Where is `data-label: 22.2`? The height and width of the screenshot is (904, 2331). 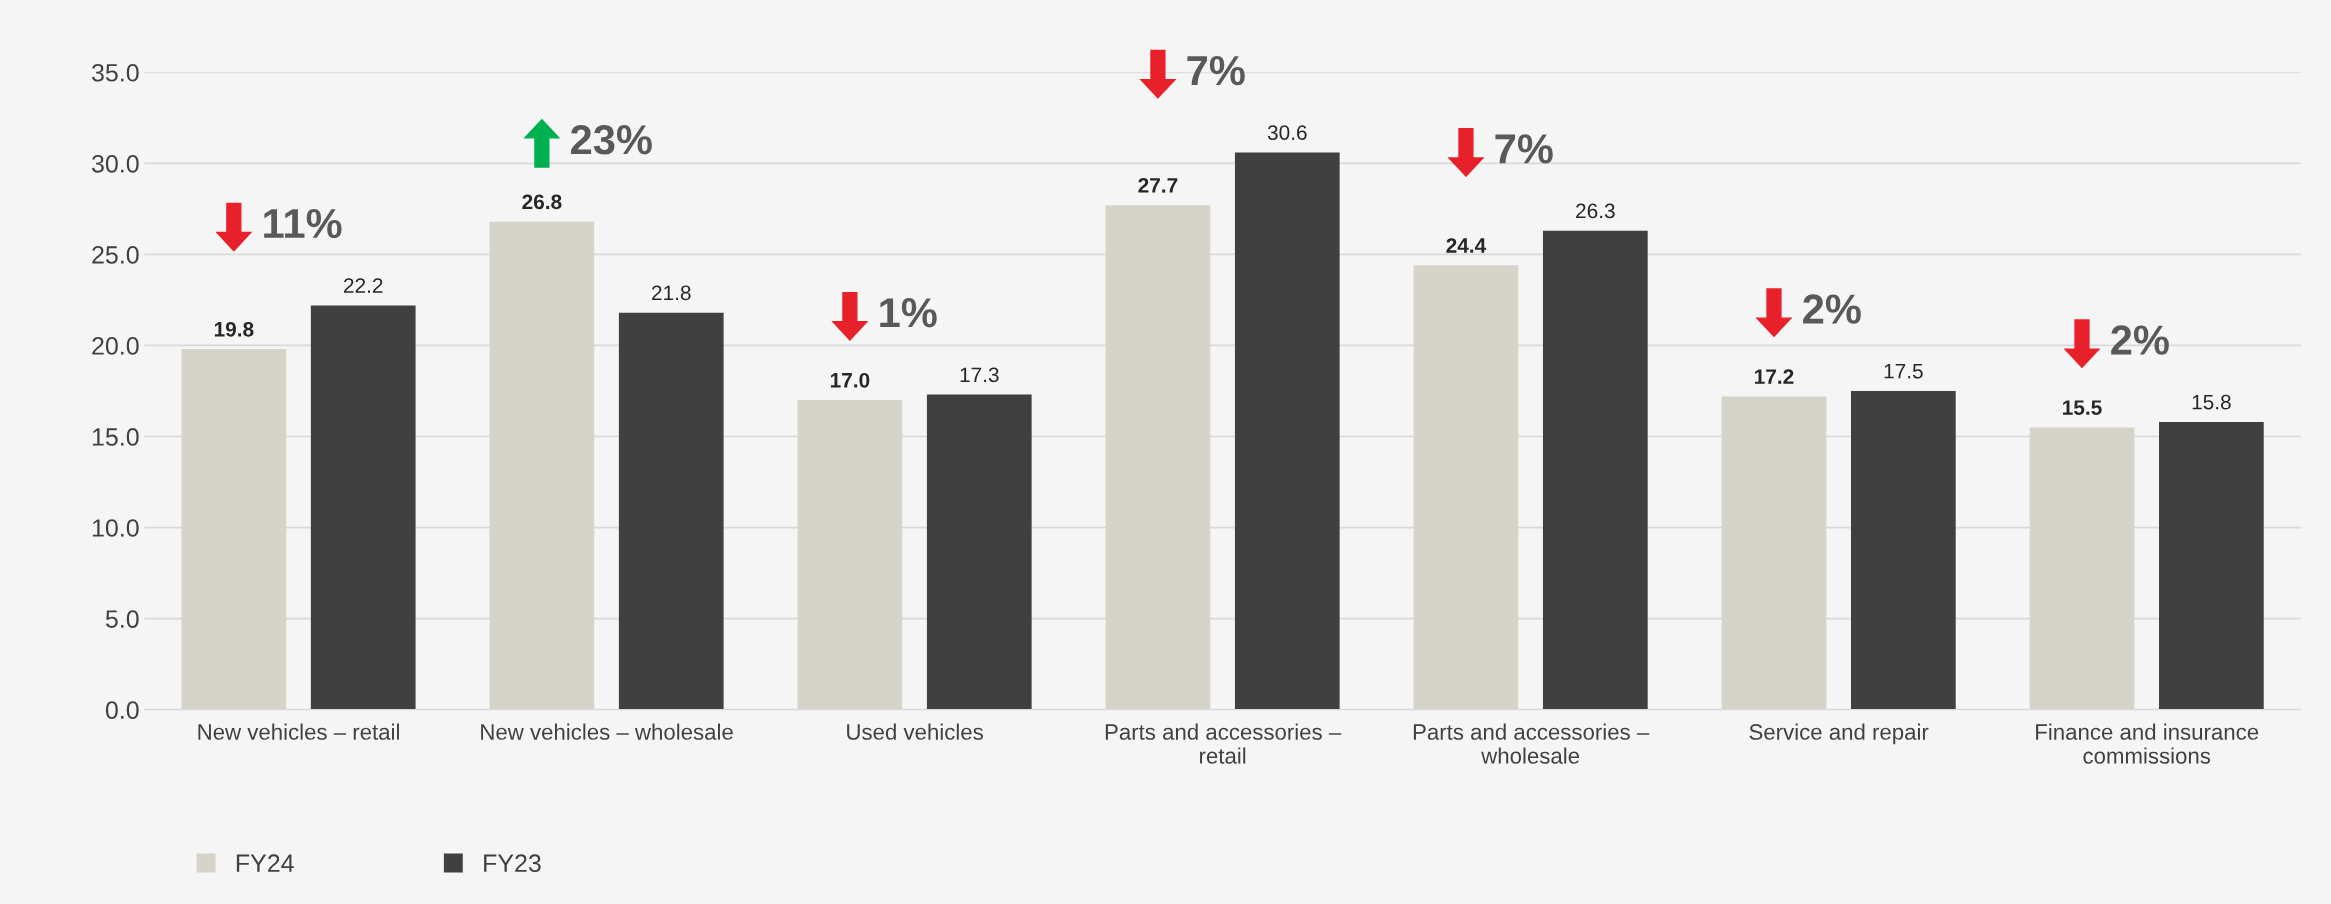 data-label: 22.2 is located at coordinates (363, 285).